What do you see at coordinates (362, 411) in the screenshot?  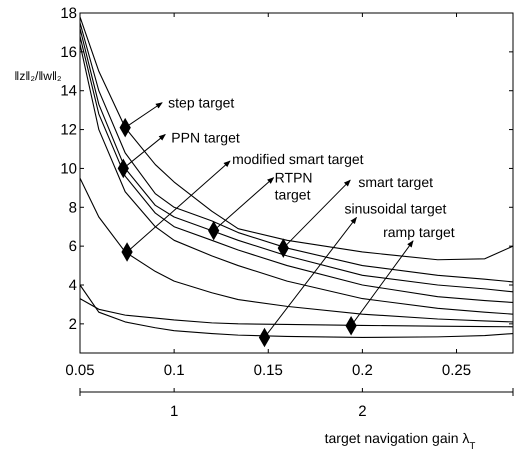 I see `x2-tick-label: 2` at bounding box center [362, 411].